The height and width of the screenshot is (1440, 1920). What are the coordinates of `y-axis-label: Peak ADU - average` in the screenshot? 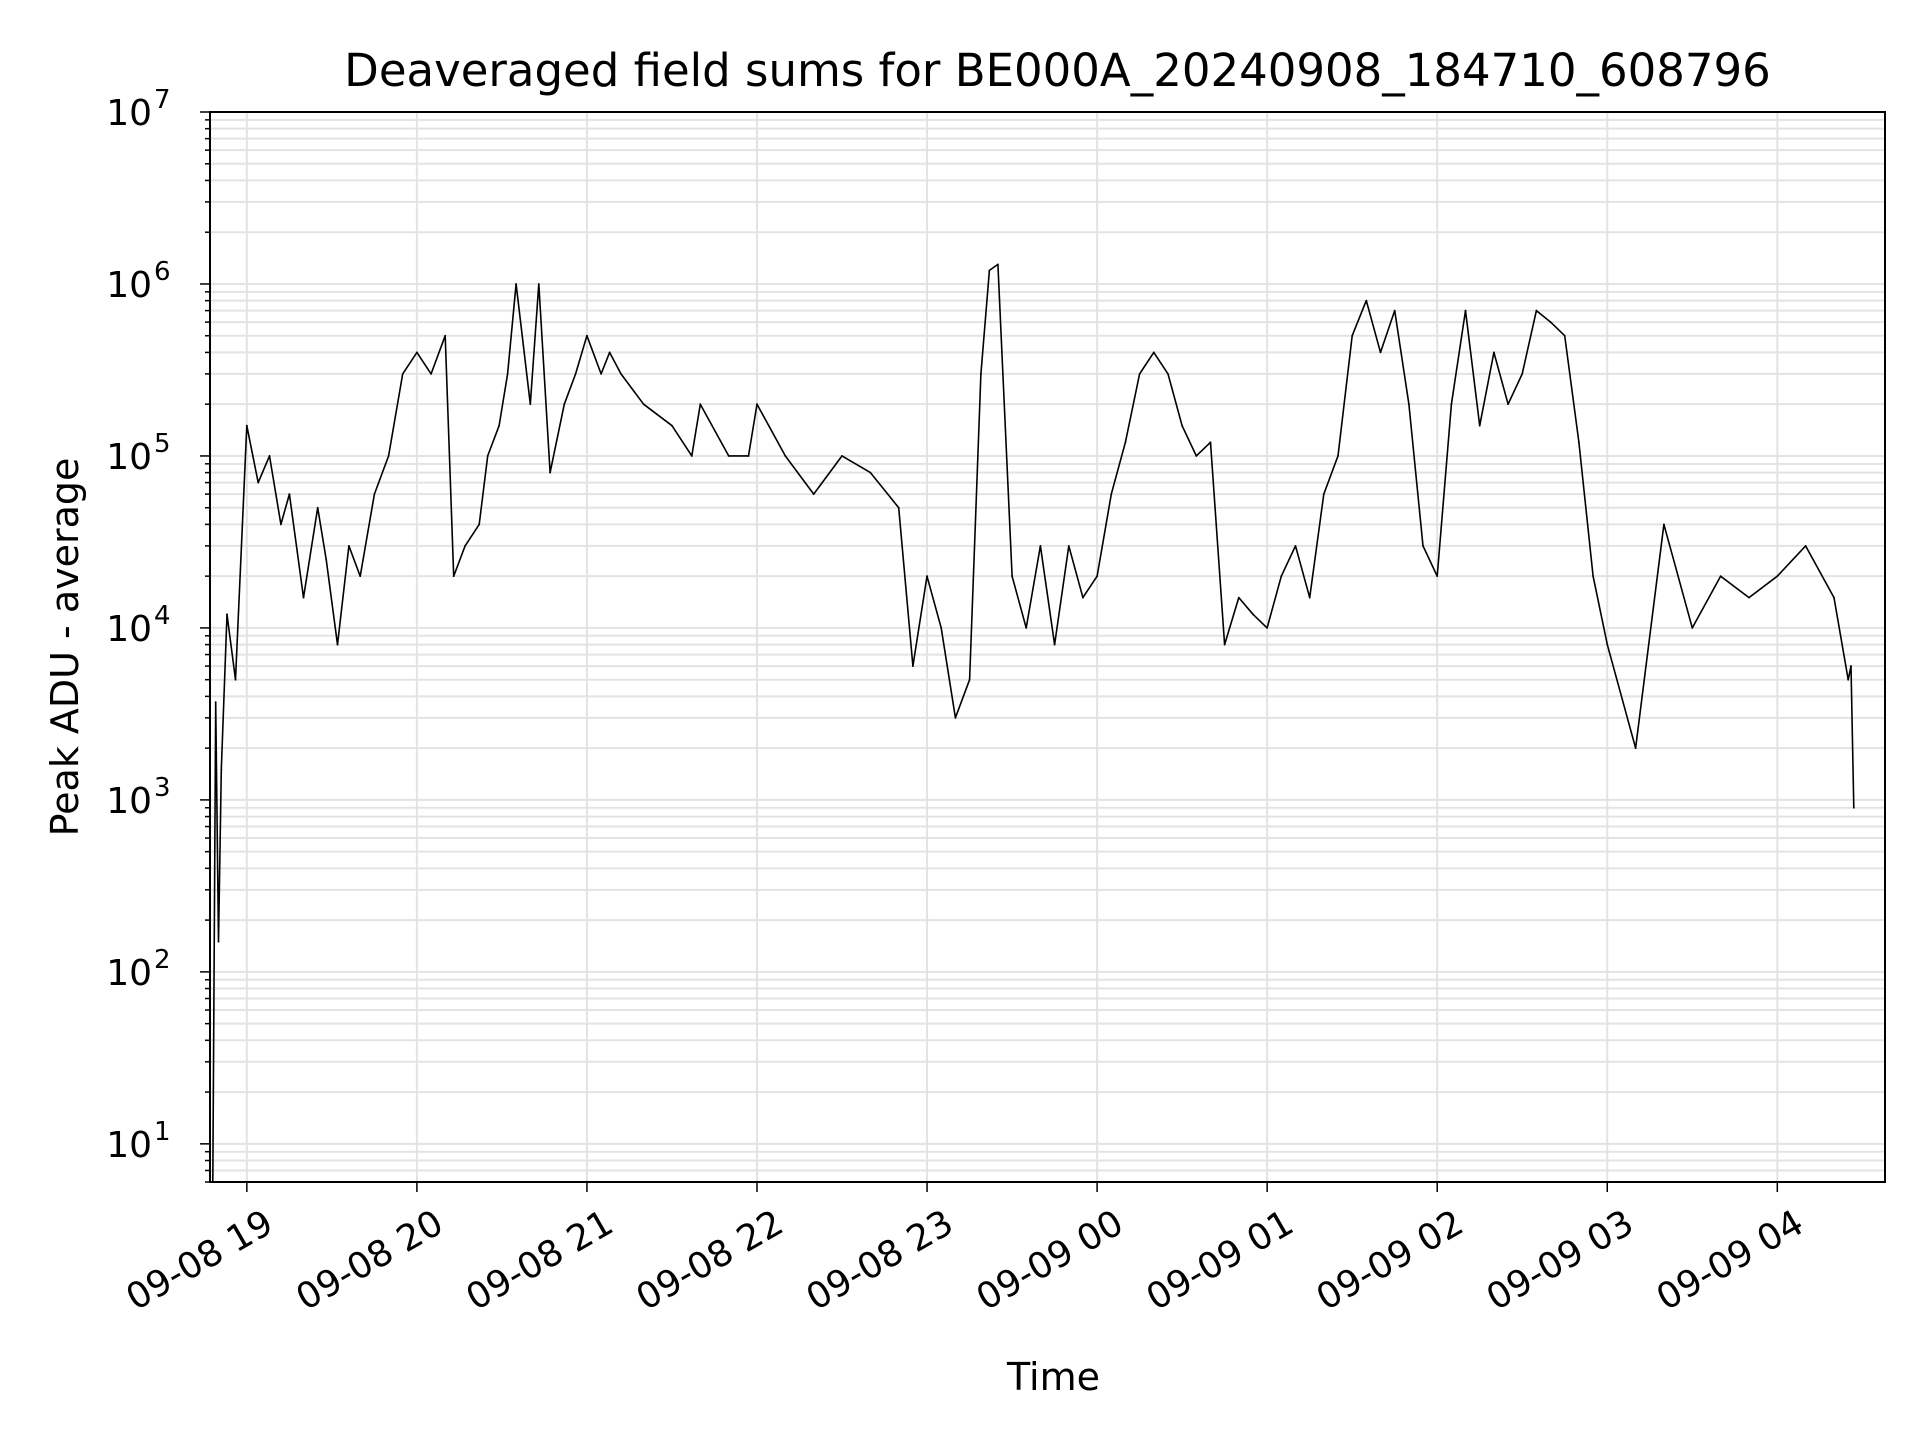 It's located at (65, 647).